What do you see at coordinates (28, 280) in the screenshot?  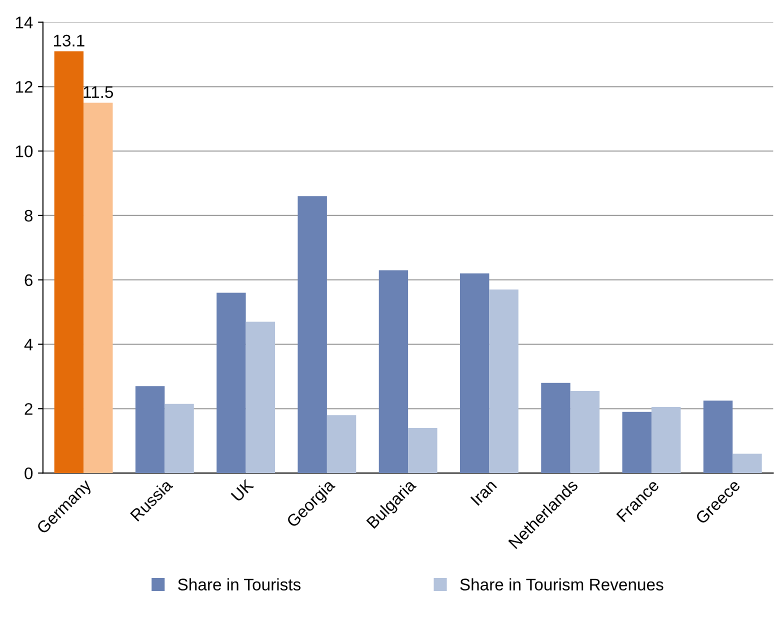 I see `y-tick-label: 6` at bounding box center [28, 280].